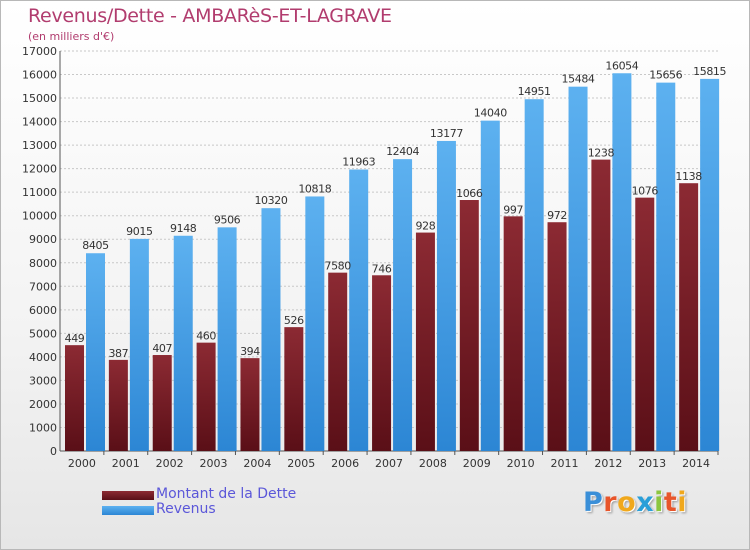 Image resolution: width=750 pixels, height=550 pixels. I want to click on data-label-dette: 449, so click(75, 338).